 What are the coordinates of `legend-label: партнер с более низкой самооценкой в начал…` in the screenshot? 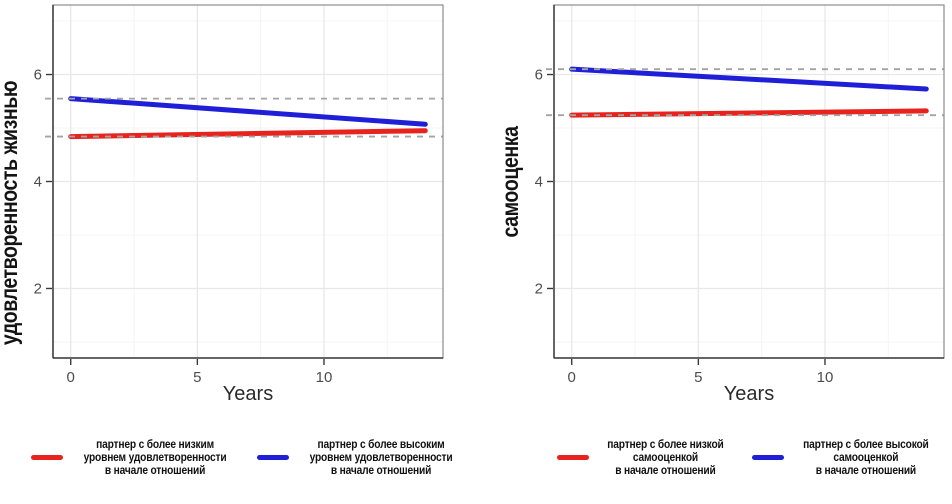 It's located at (665, 457).